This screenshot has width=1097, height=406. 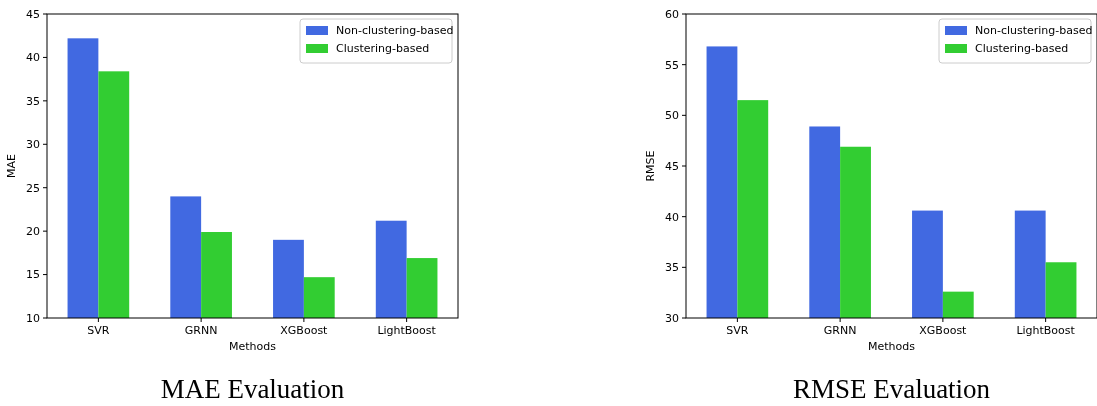 I want to click on text: MAE Evaluation, so click(x=252, y=389).